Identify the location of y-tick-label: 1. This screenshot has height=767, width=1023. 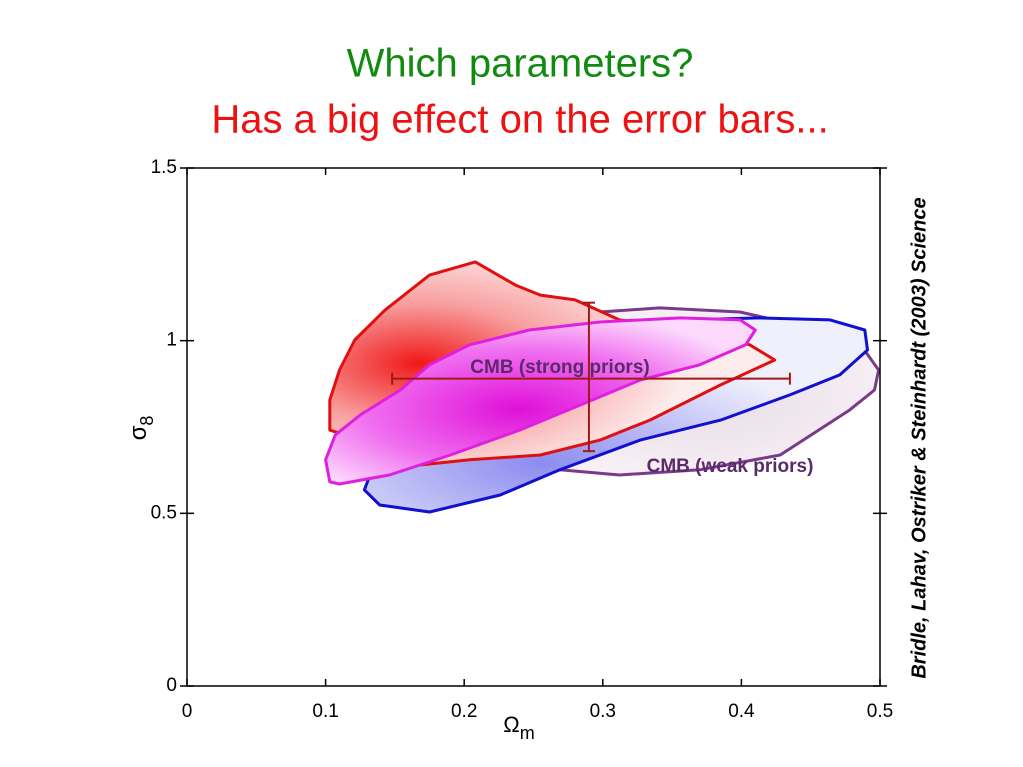
(171, 340).